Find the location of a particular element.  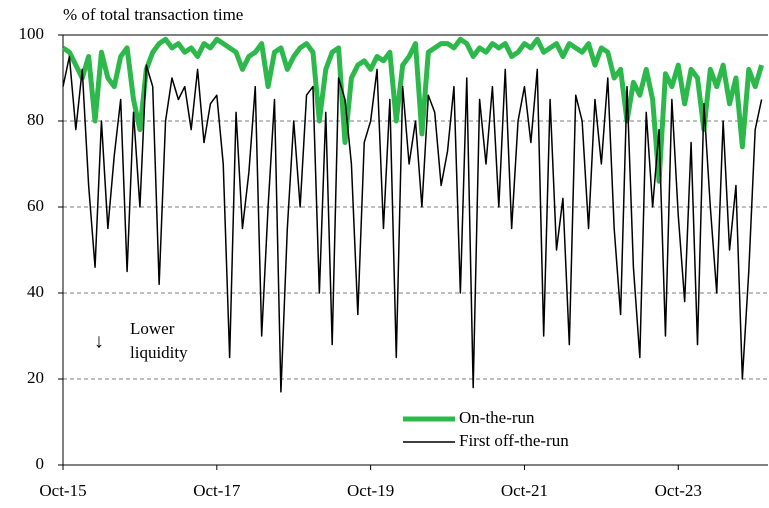

y-tick-label: 0 is located at coordinates (40, 463).